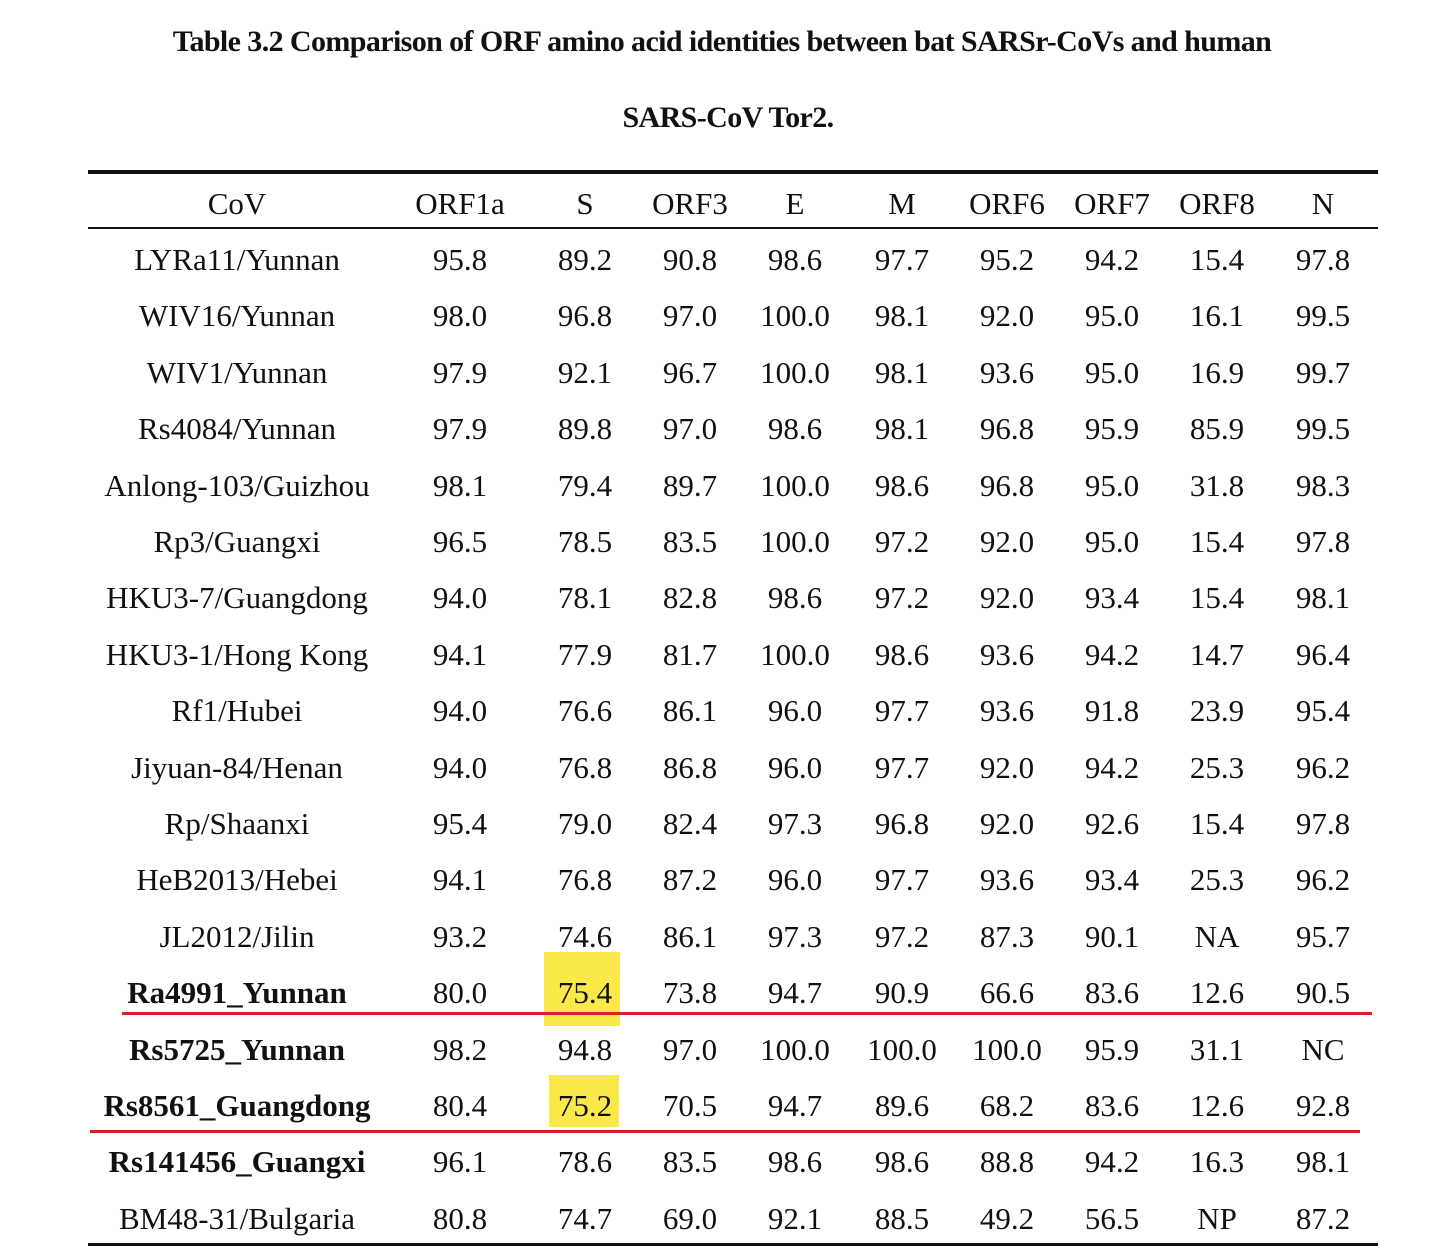 The width and height of the screenshot is (1434, 1257). I want to click on table-cell: 96.7, so click(690, 372).